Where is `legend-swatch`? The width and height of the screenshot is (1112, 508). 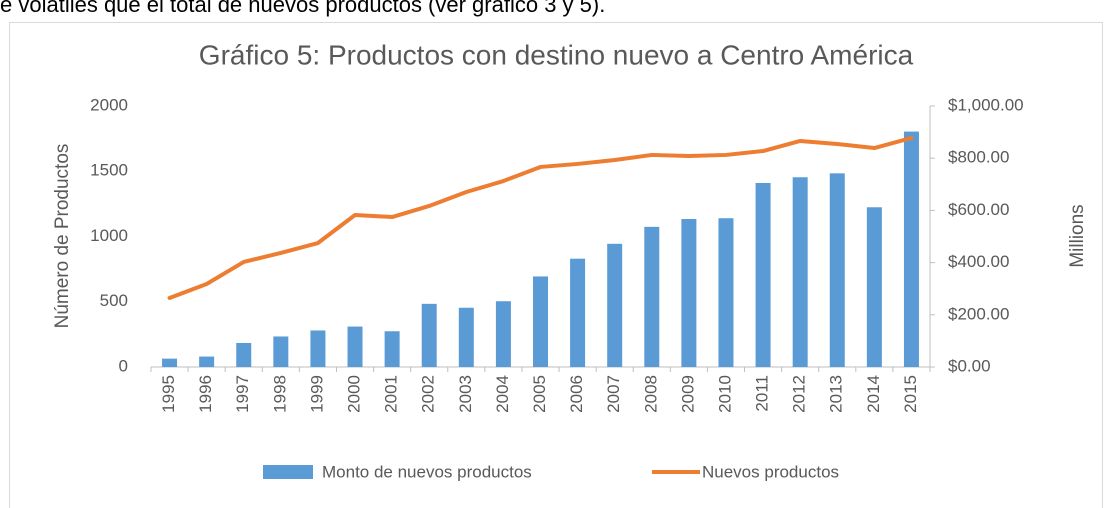 legend-swatch is located at coordinates (288, 472).